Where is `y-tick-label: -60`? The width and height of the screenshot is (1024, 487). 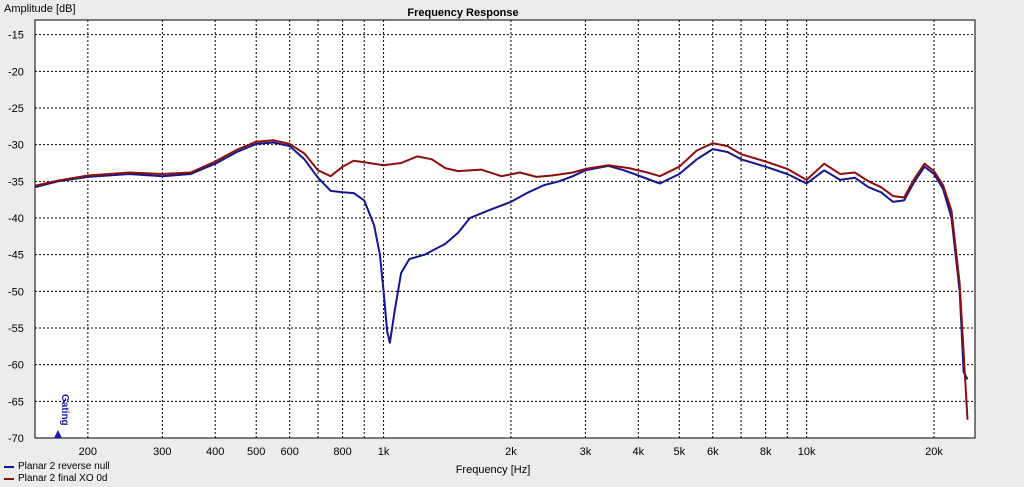
y-tick-label: -60 is located at coordinates (16, 366).